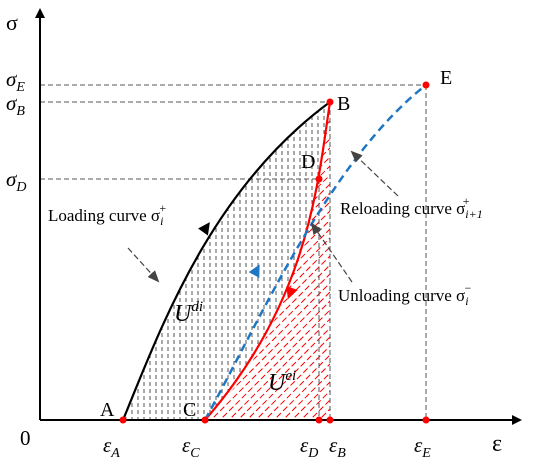 The image size is (550, 464). I want to click on unloading-curve-label: Unloading curve σi−, so click(405, 294).